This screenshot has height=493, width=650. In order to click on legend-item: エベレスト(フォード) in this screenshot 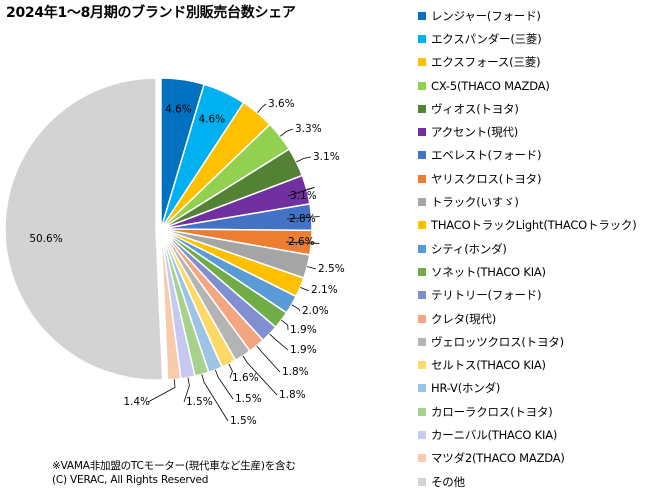, I will do `click(533, 155)`.